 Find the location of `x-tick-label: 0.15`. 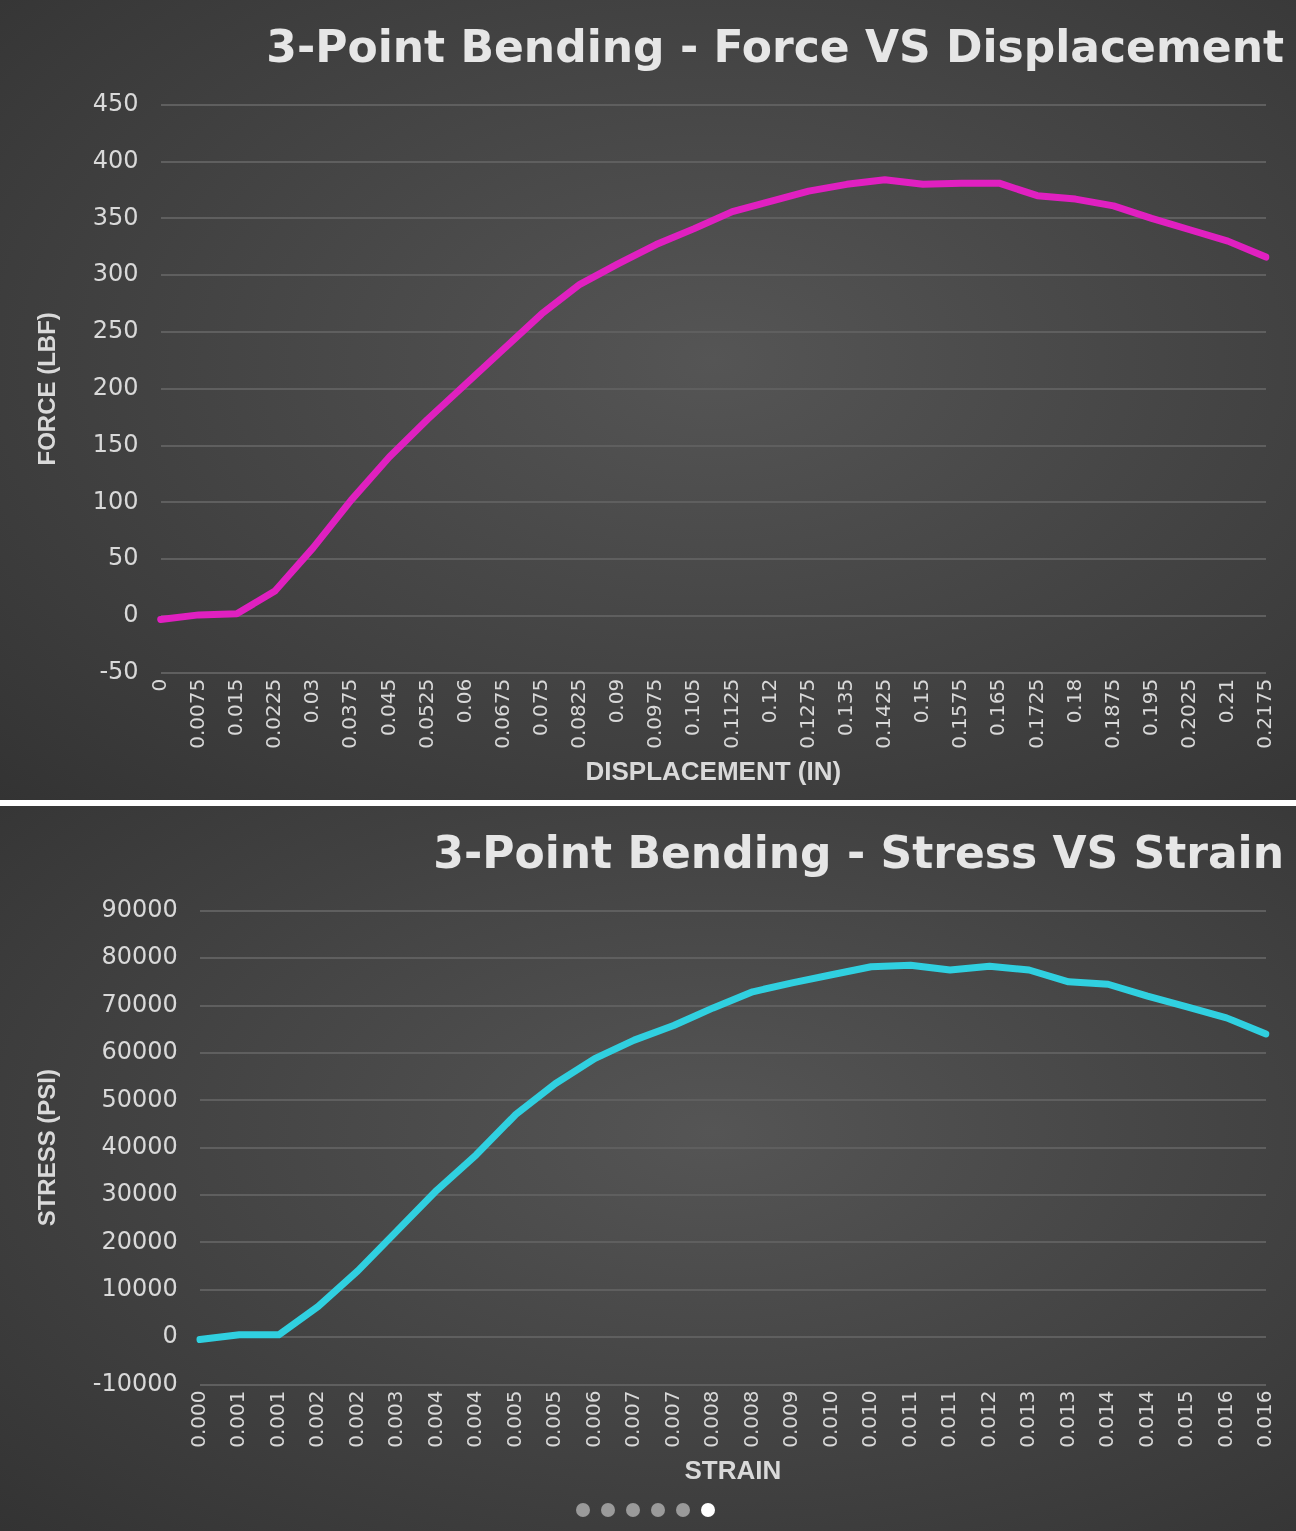

x-tick-label: 0.15 is located at coordinates (921, 701).